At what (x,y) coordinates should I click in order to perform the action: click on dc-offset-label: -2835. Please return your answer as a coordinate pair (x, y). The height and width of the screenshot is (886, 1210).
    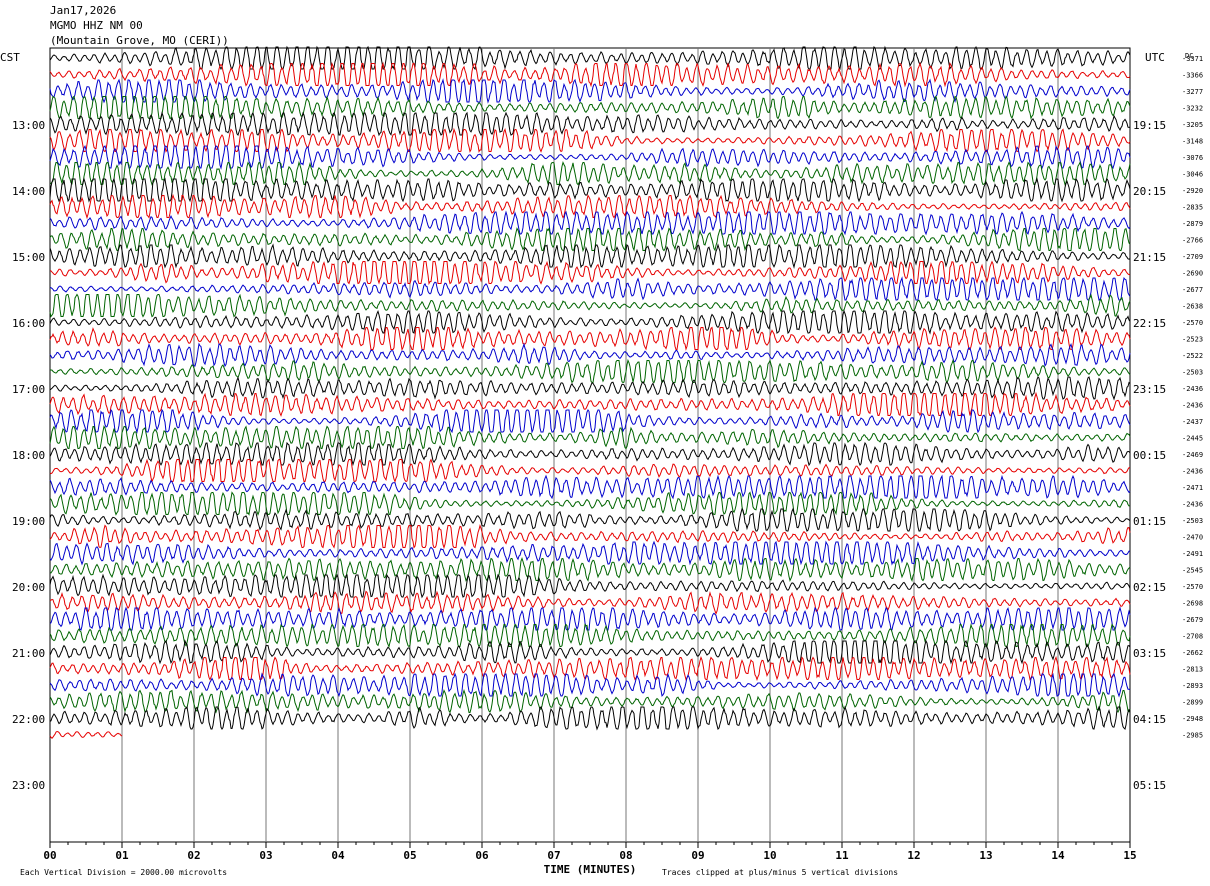
    Looking at the image, I should click on (1192, 208).